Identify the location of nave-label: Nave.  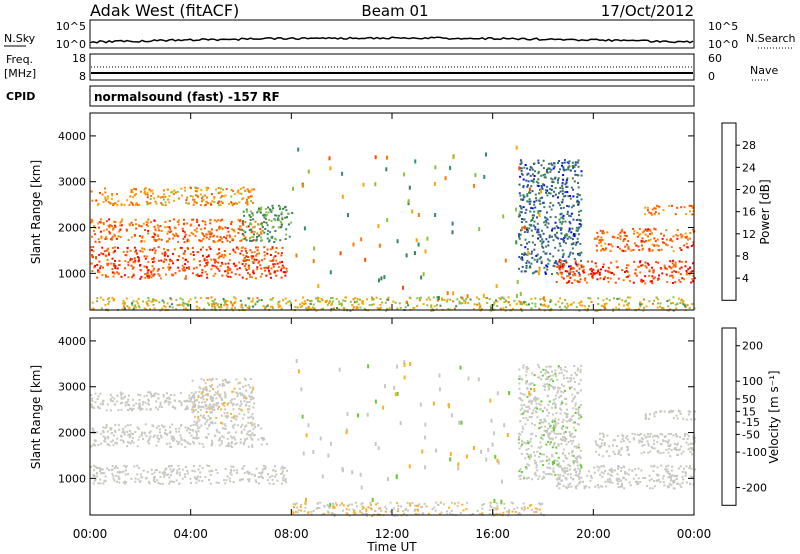
(764, 70).